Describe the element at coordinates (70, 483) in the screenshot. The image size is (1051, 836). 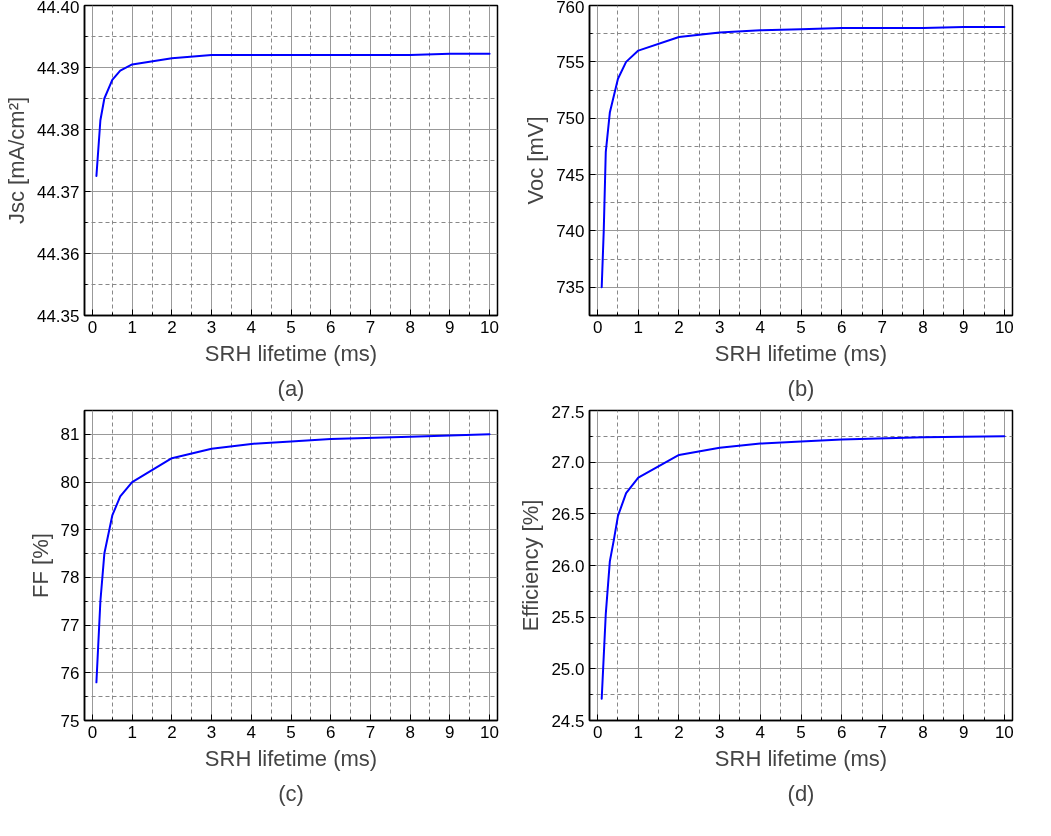
I see `y-tick-label: 80` at that location.